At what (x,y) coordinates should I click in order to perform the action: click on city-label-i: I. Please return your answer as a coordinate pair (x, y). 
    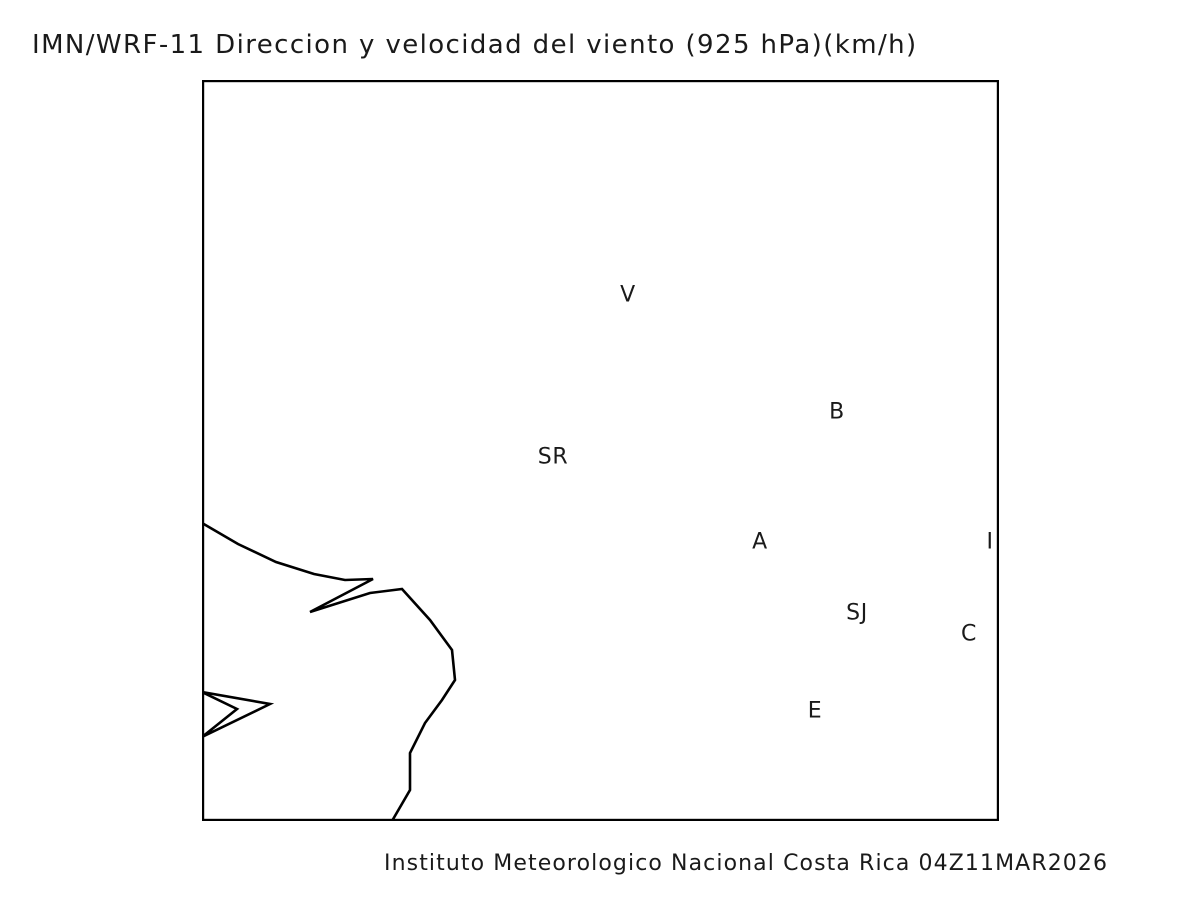
    Looking at the image, I should click on (990, 542).